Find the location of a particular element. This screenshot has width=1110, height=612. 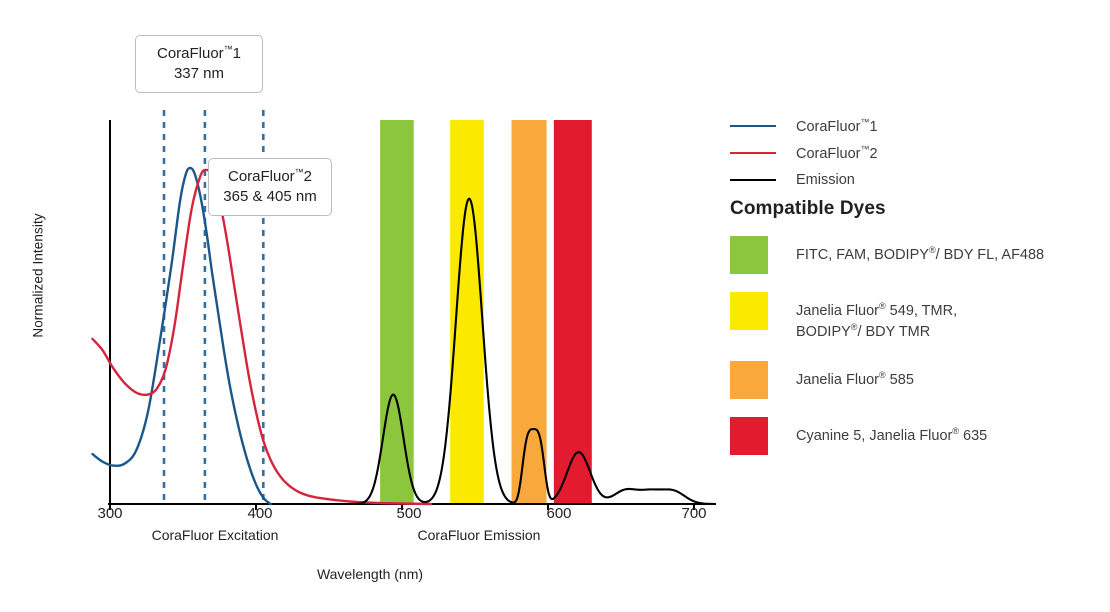

dye-item-orange: Janelia Fluor® 585 is located at coordinates (920, 379).